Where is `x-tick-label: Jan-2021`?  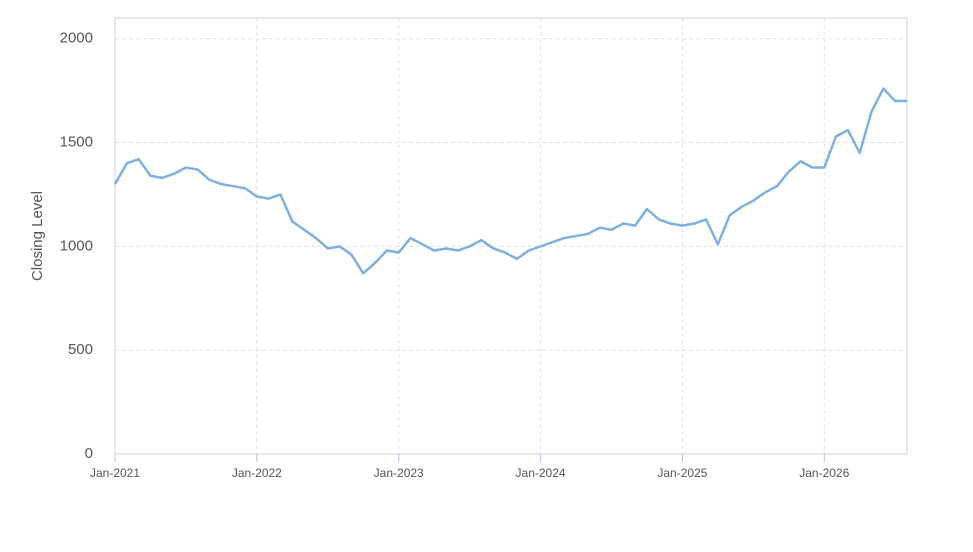
x-tick-label: Jan-2021 is located at coordinates (115, 473).